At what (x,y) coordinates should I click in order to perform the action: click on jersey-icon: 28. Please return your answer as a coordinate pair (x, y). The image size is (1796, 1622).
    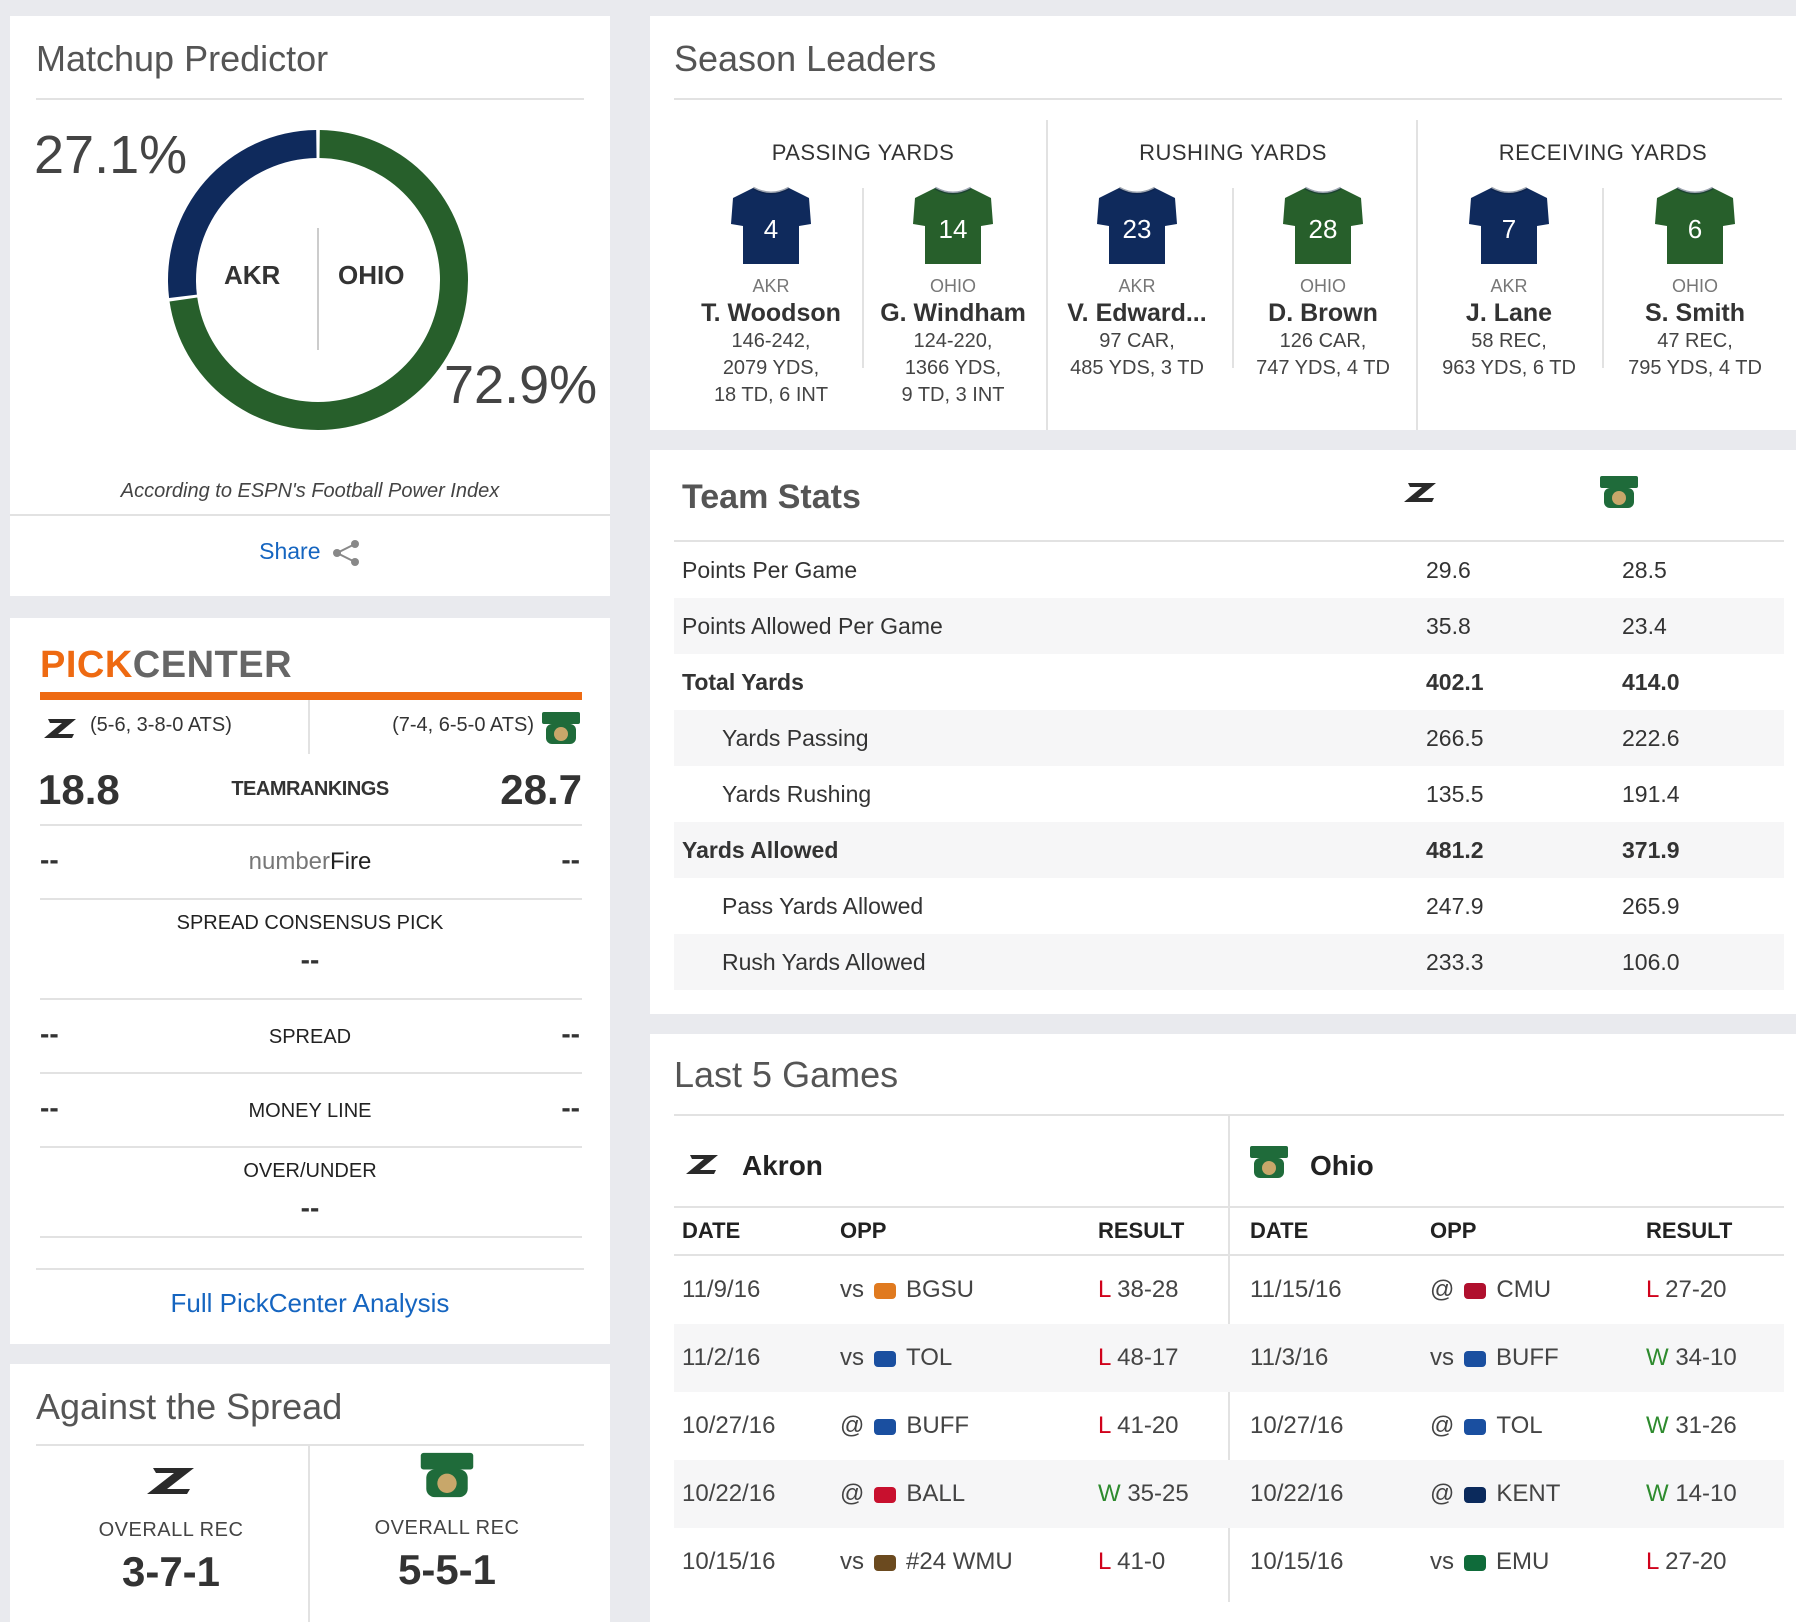
    Looking at the image, I should click on (1323, 225).